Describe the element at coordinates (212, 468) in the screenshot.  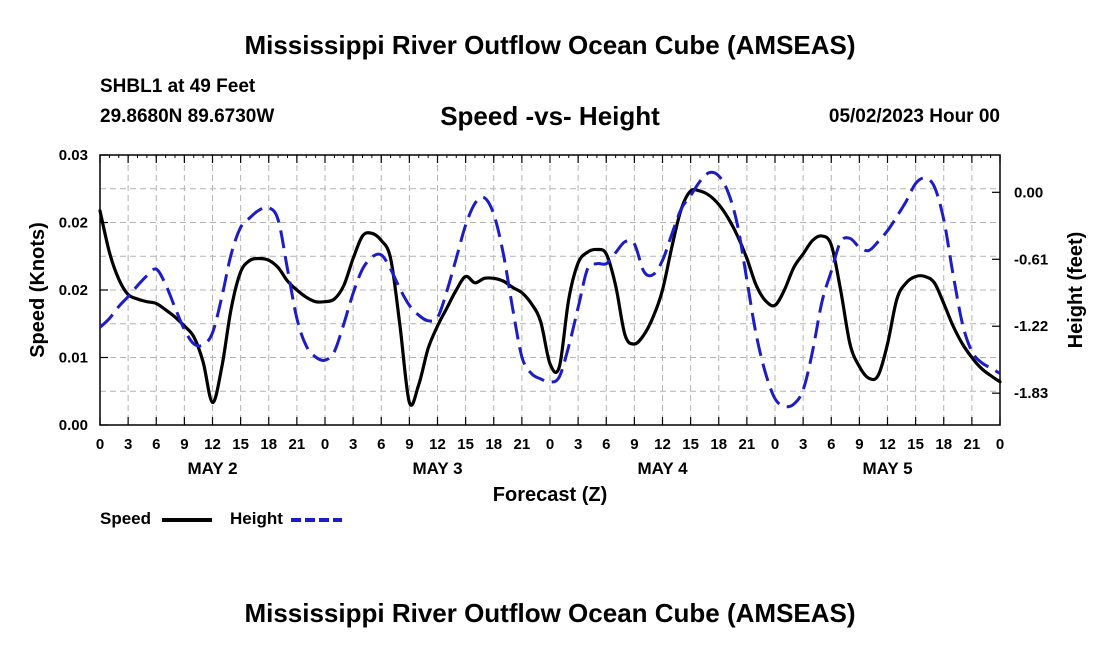
I see `day-label: MAY 2` at that location.